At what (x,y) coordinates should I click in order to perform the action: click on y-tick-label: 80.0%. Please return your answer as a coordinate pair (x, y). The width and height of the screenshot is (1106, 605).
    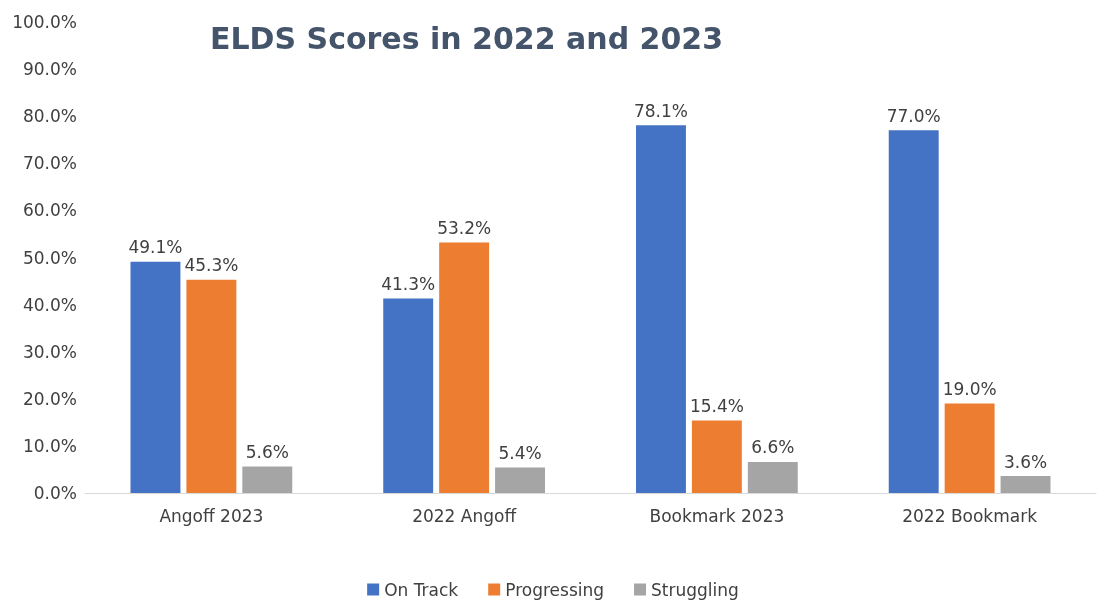
    Looking at the image, I should click on (49, 116).